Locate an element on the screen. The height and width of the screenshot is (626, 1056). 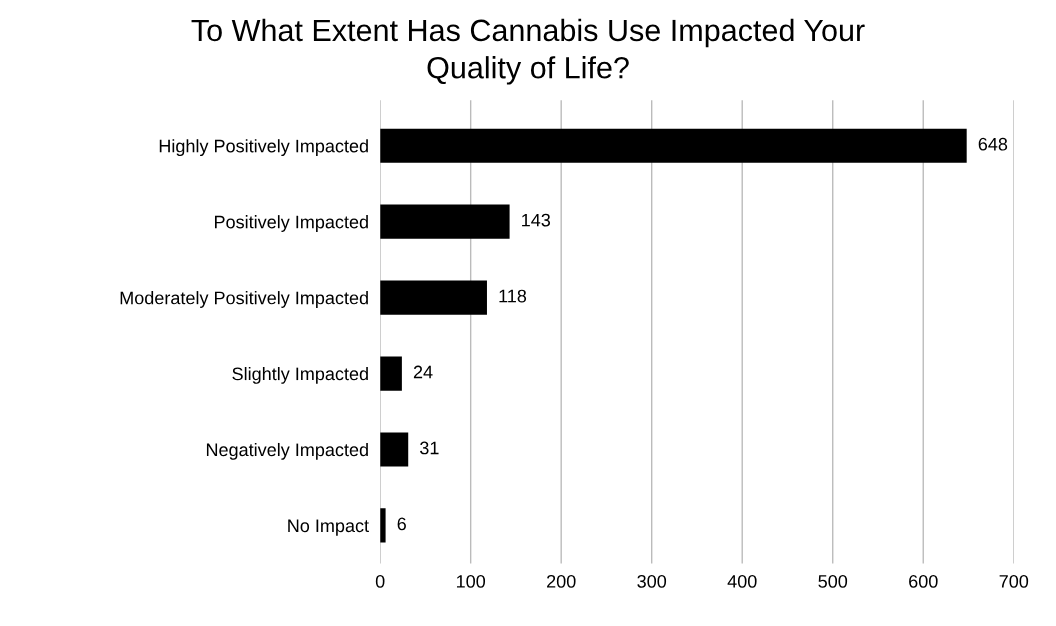
x-tick-label: 100 is located at coordinates (471, 581).